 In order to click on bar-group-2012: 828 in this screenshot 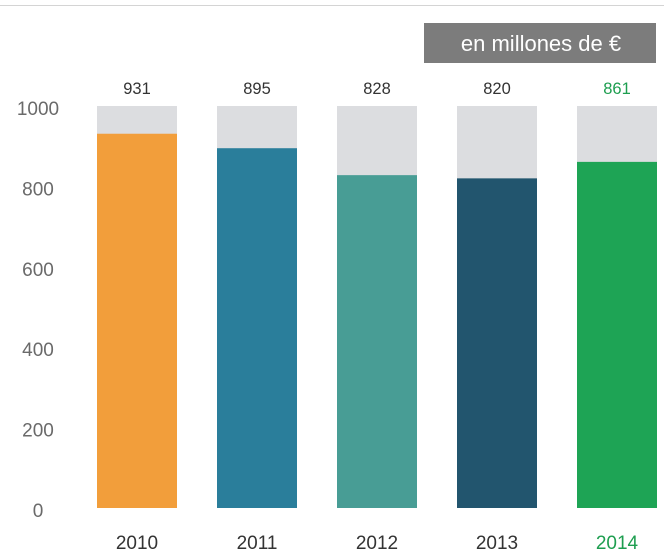, I will do `click(377, 294)`.